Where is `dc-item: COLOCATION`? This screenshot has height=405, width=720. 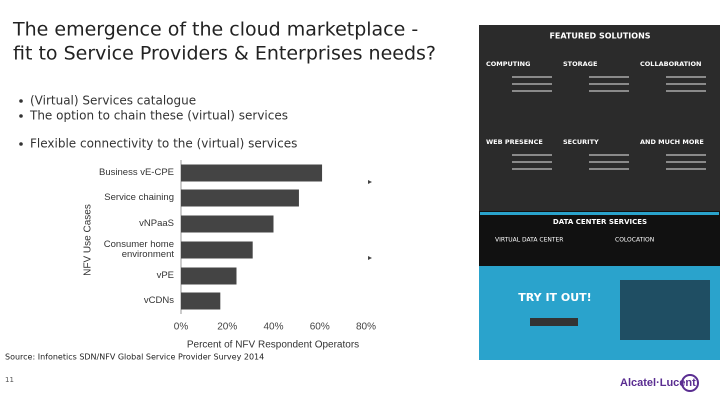
dc-item: COLOCATION is located at coordinates (634, 240).